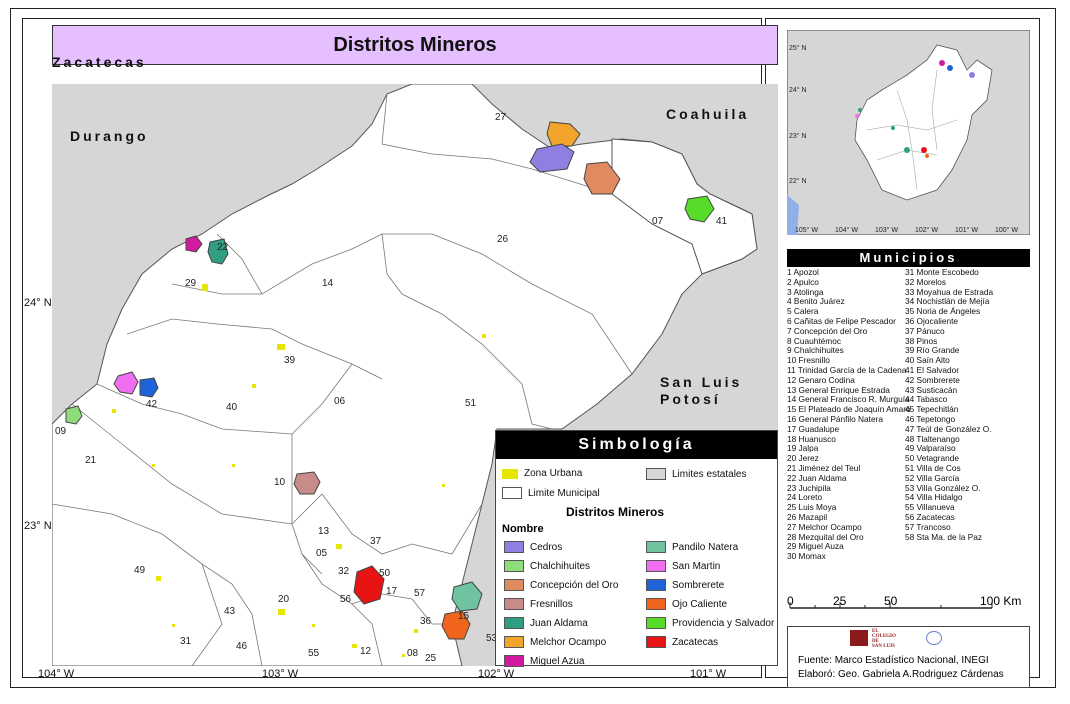 This screenshot has width=1070, height=704. What do you see at coordinates (686, 604) in the screenshot?
I see `legend-district-ojo-caliente: Ojo Caliente` at bounding box center [686, 604].